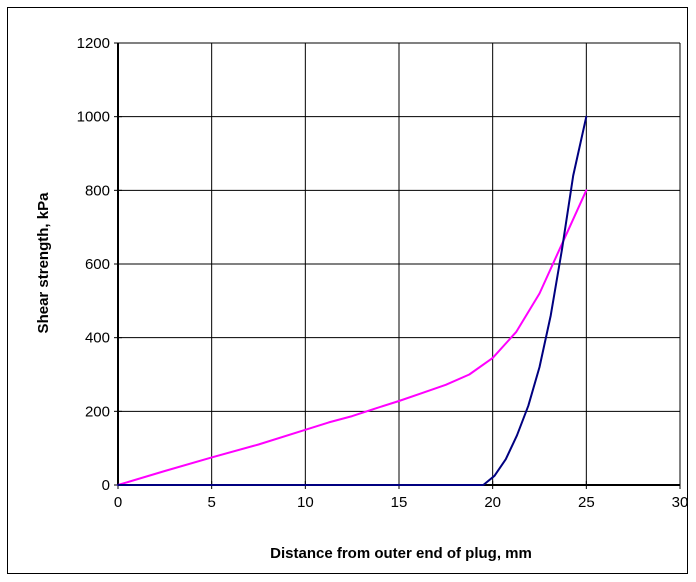  What do you see at coordinates (211, 502) in the screenshot?
I see `x-tick-label: 5` at bounding box center [211, 502].